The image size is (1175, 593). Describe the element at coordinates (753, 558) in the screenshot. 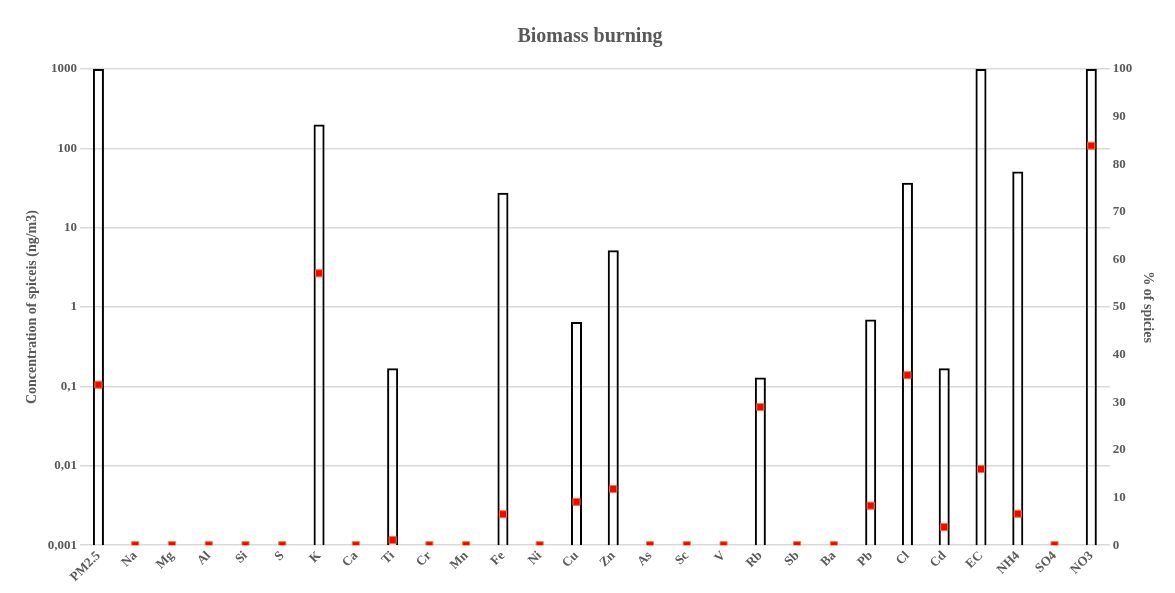

I see `x-tick-label: Rb` at that location.